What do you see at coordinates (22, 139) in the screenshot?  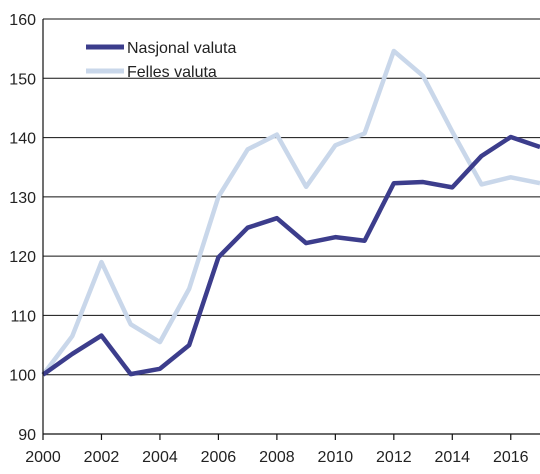 I see `y-tick-label: 140` at bounding box center [22, 139].